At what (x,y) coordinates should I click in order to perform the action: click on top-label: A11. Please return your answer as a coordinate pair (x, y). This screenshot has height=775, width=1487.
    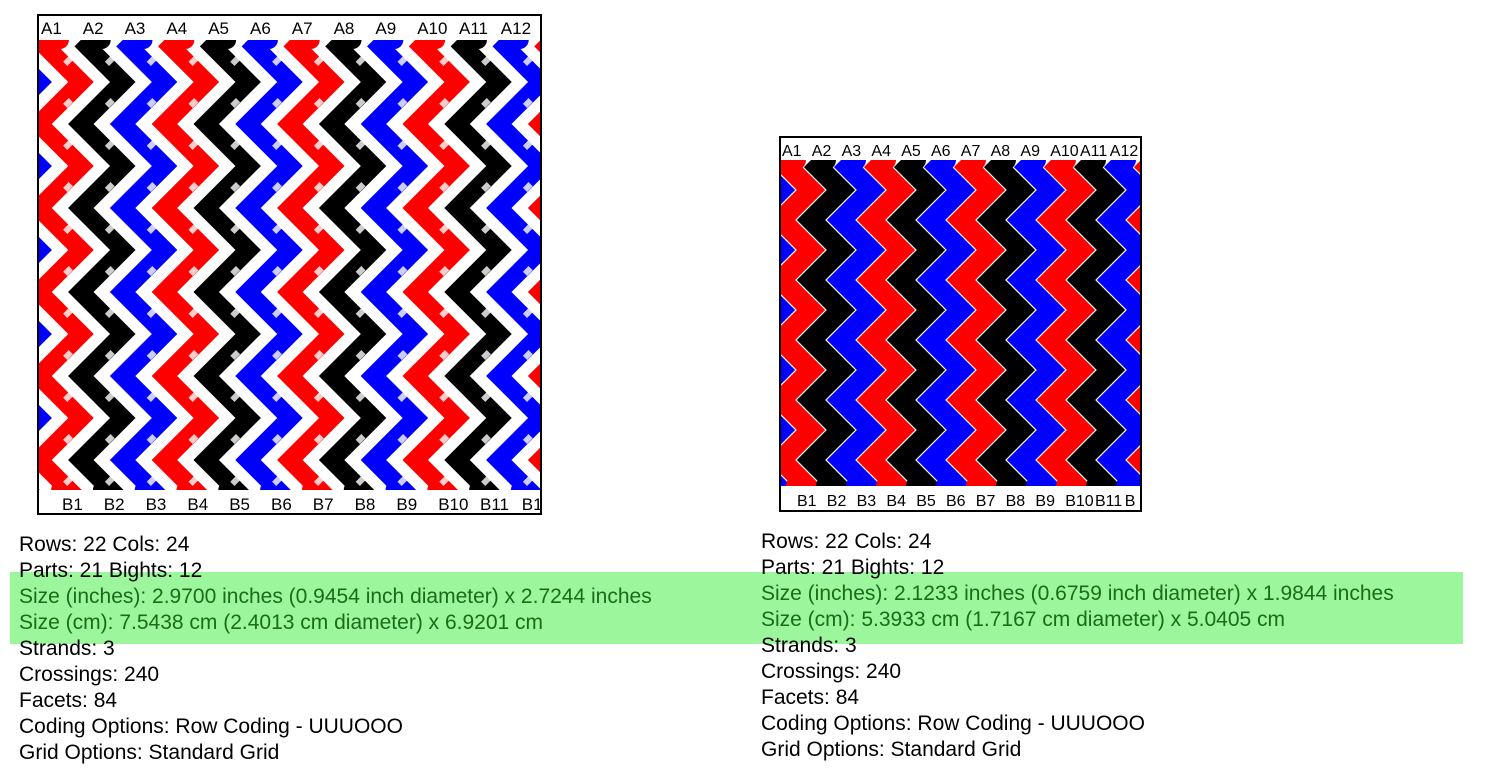
    Looking at the image, I should click on (1093, 151).